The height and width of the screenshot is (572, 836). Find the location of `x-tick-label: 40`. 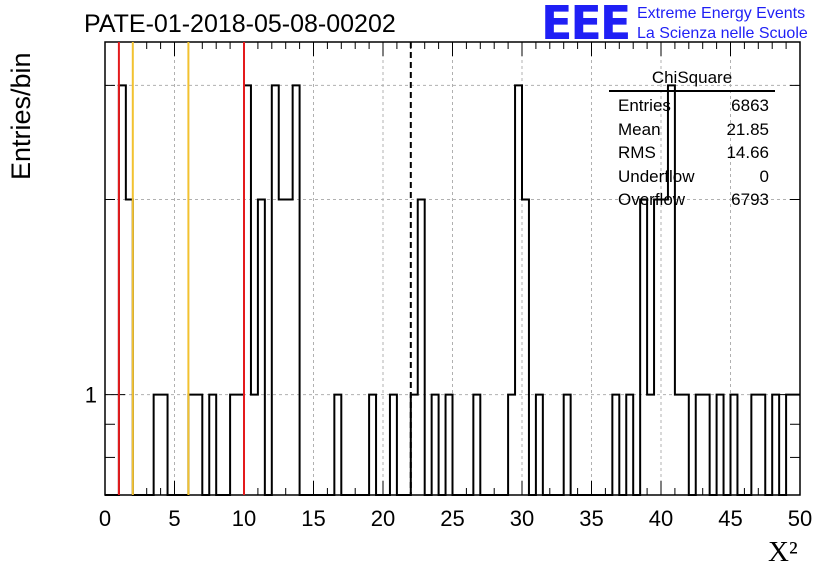

x-tick-label: 40 is located at coordinates (661, 518).